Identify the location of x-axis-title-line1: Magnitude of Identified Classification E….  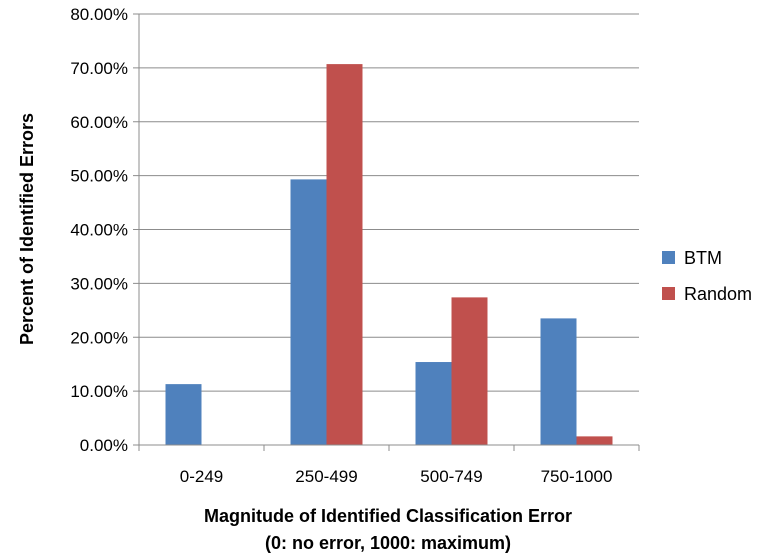
(388, 516).